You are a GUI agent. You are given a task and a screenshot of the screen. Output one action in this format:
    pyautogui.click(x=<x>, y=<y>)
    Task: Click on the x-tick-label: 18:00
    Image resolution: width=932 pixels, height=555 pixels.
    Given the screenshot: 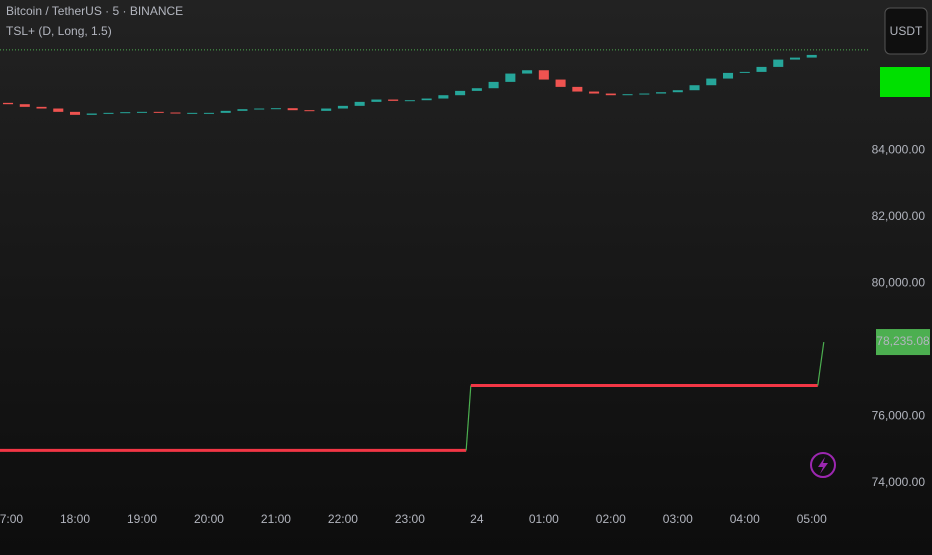 What is the action you would take?
    pyautogui.click(x=75, y=519)
    